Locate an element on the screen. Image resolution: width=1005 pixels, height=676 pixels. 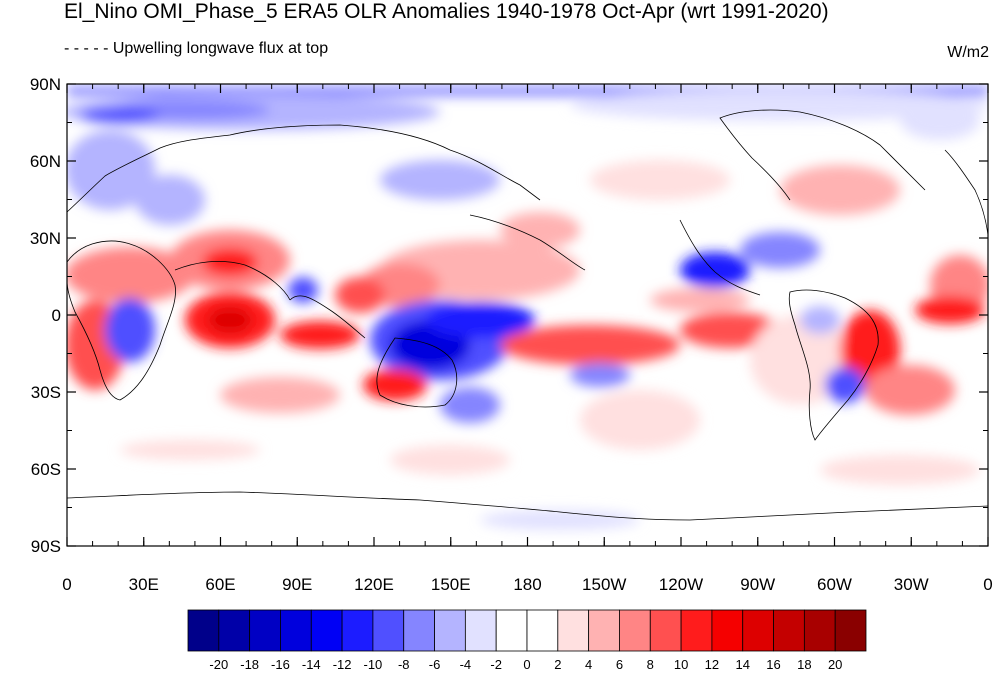
lon-tick-label: 30W is located at coordinates (911, 584).